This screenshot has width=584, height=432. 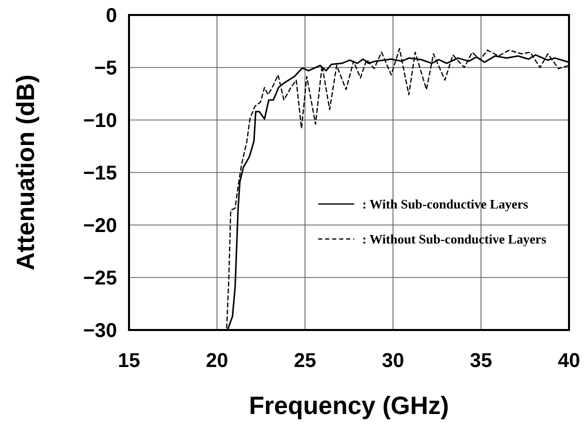 What do you see at coordinates (445, 204) in the screenshot?
I see `legend-label: : With Sub-conductive Layers` at bounding box center [445, 204].